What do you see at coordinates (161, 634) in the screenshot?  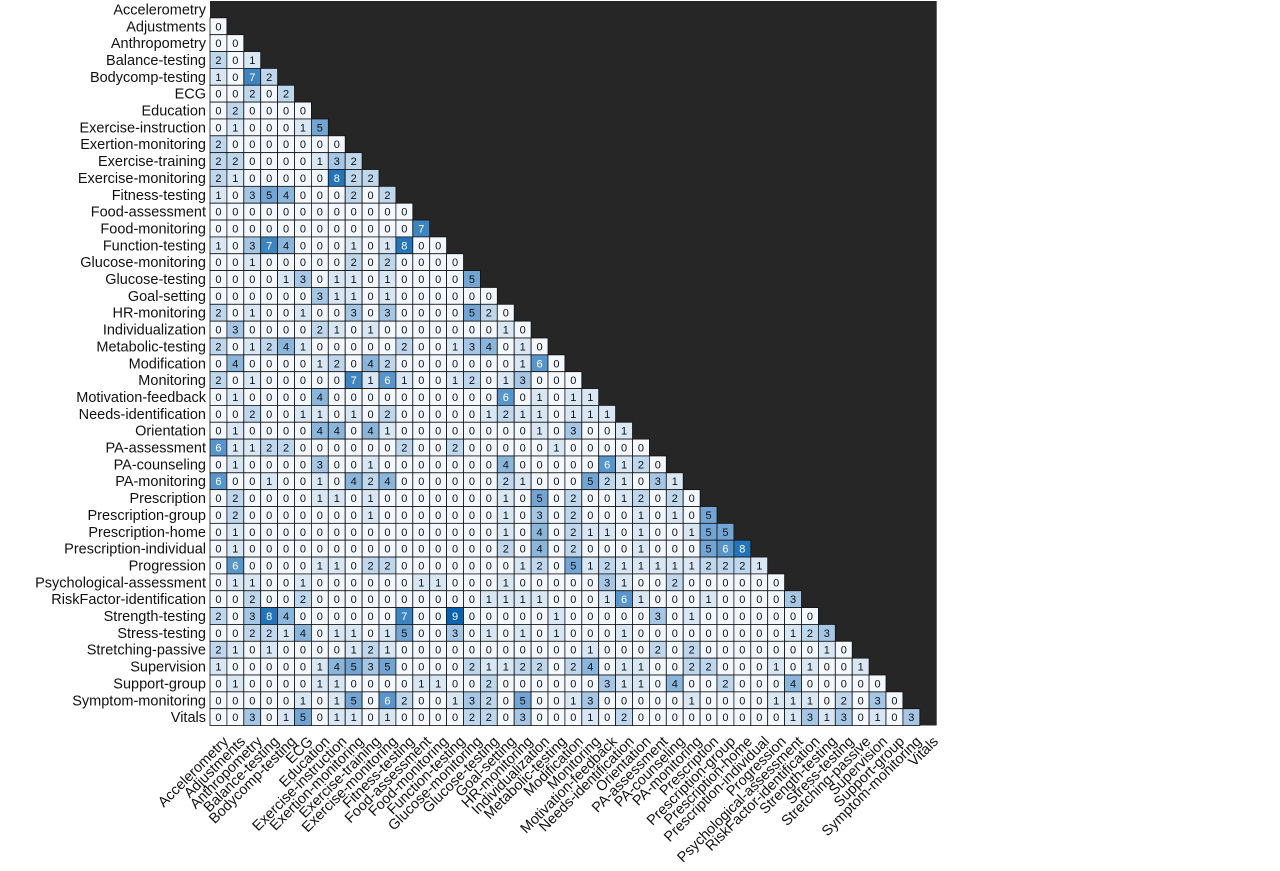 I see `y-tick-label: Stress-testing` at bounding box center [161, 634].